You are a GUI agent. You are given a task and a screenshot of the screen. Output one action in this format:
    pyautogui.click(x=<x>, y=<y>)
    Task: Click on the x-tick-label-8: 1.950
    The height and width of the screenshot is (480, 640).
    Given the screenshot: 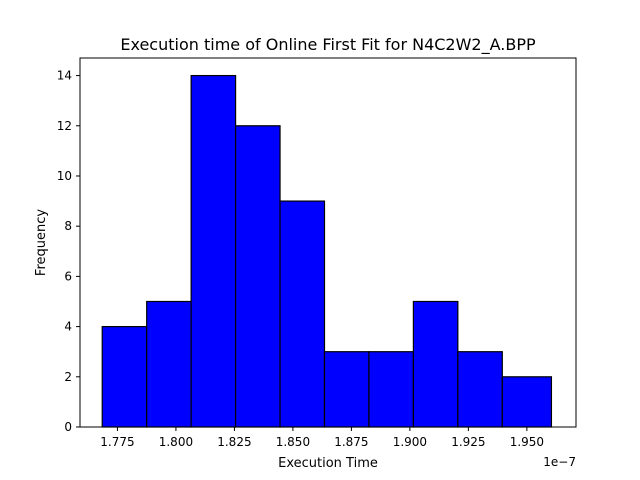 What is the action you would take?
    pyautogui.click(x=527, y=442)
    